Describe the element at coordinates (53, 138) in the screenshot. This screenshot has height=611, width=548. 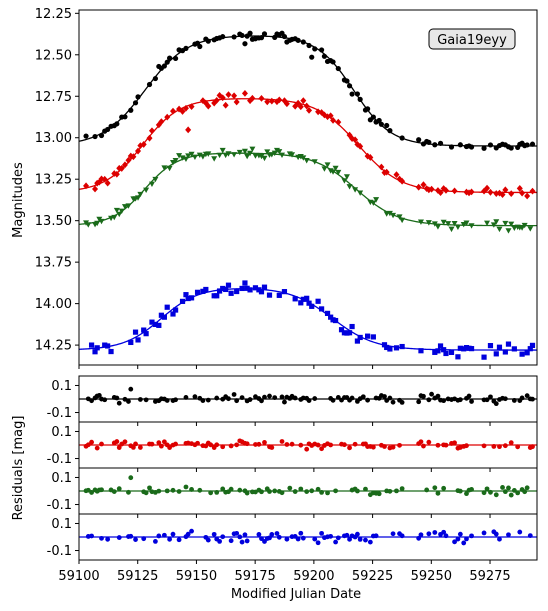
I see `y-tick-label: 13.00` at that location.